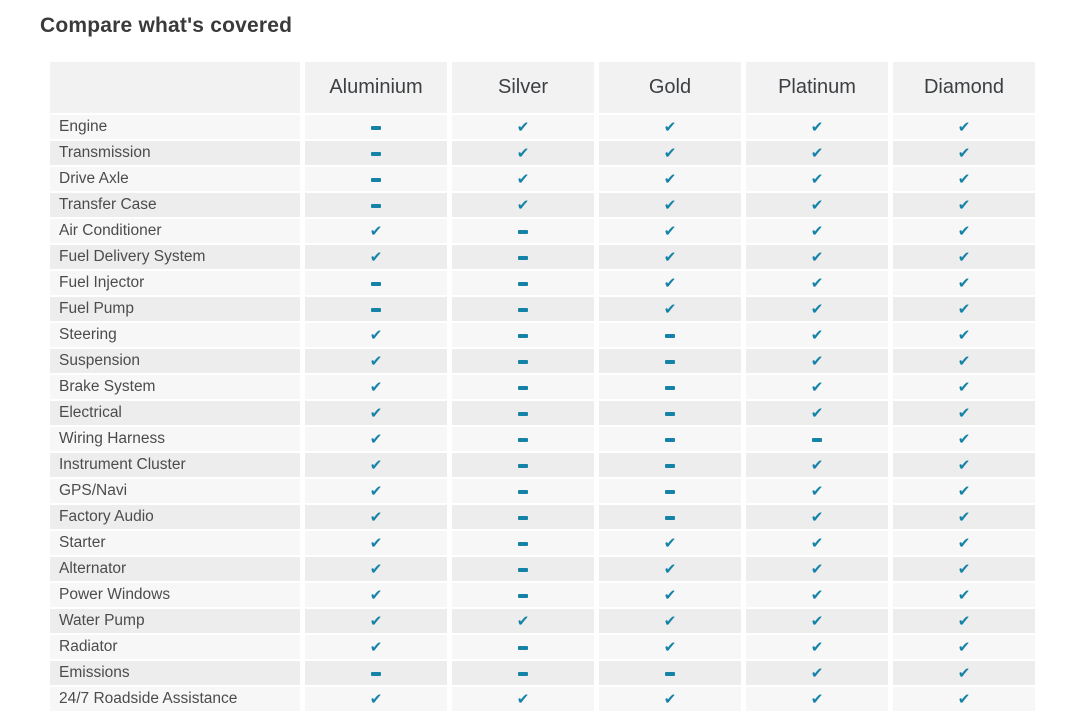 The image size is (1080, 727). Describe the element at coordinates (523, 491) in the screenshot. I see `coverage-cell-gps-navi-silver` at that location.